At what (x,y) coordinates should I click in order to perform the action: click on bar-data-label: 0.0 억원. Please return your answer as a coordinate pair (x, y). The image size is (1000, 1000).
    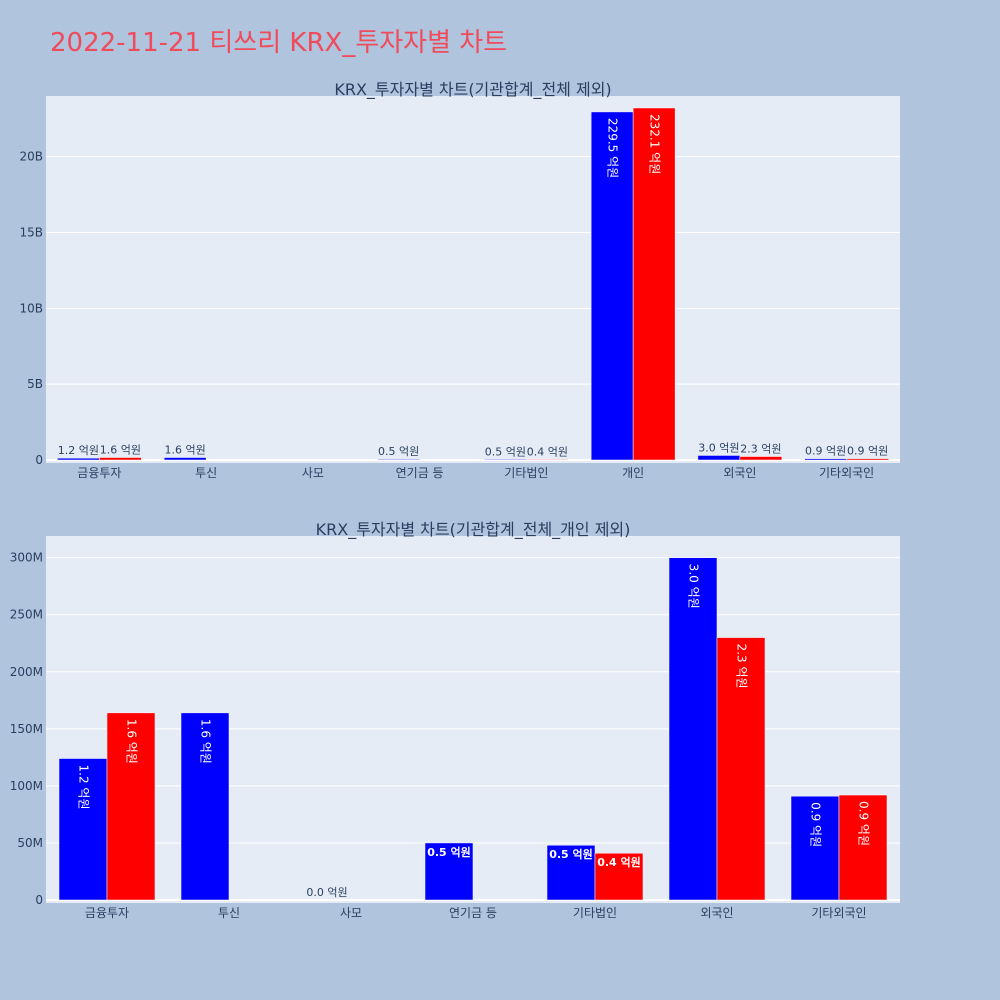
    Looking at the image, I should click on (326, 892).